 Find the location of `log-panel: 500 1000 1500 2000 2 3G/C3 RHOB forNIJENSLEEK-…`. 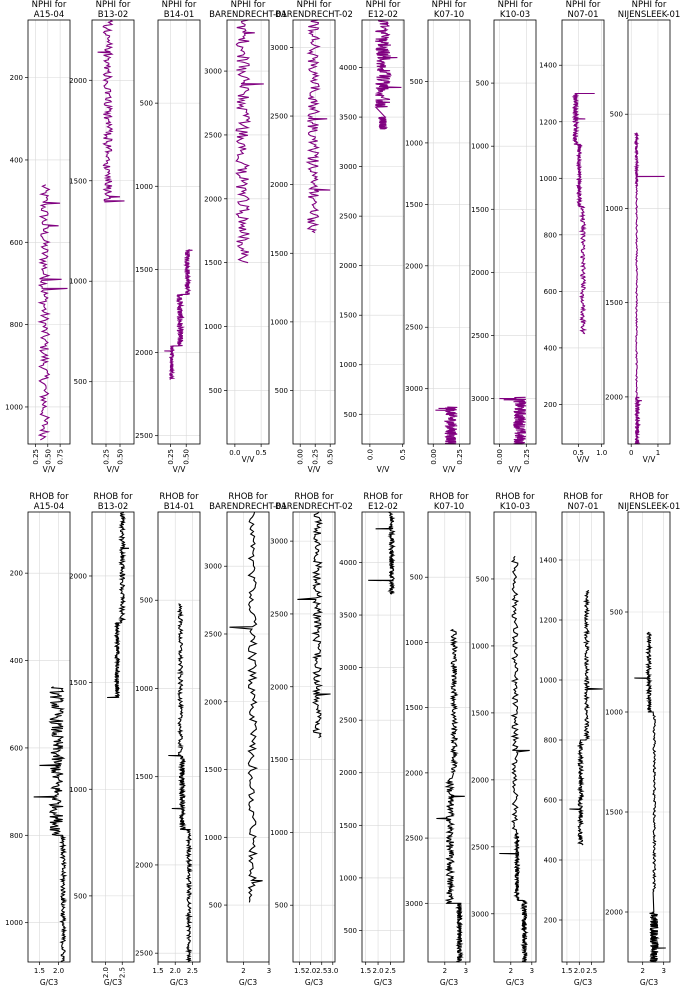

log-panel: 500 1000 1500 2000 2 3G/C3 RHOB forNIJENSLEEK-… is located at coordinates (642, 739).